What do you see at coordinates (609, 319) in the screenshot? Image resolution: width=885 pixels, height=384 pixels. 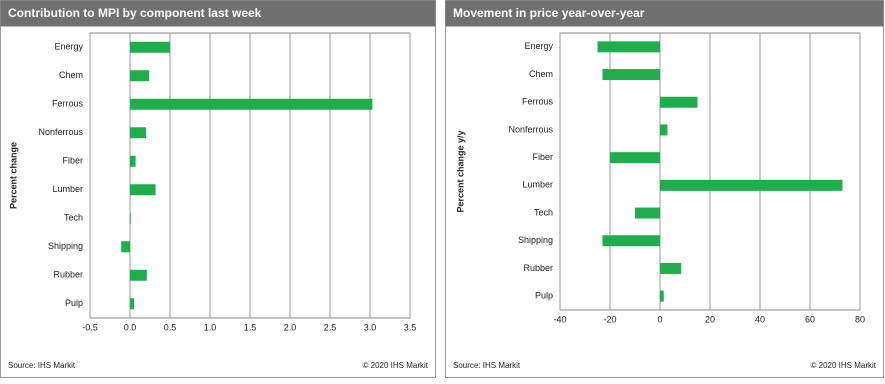 I see `x-tick-label: -20` at bounding box center [609, 319].